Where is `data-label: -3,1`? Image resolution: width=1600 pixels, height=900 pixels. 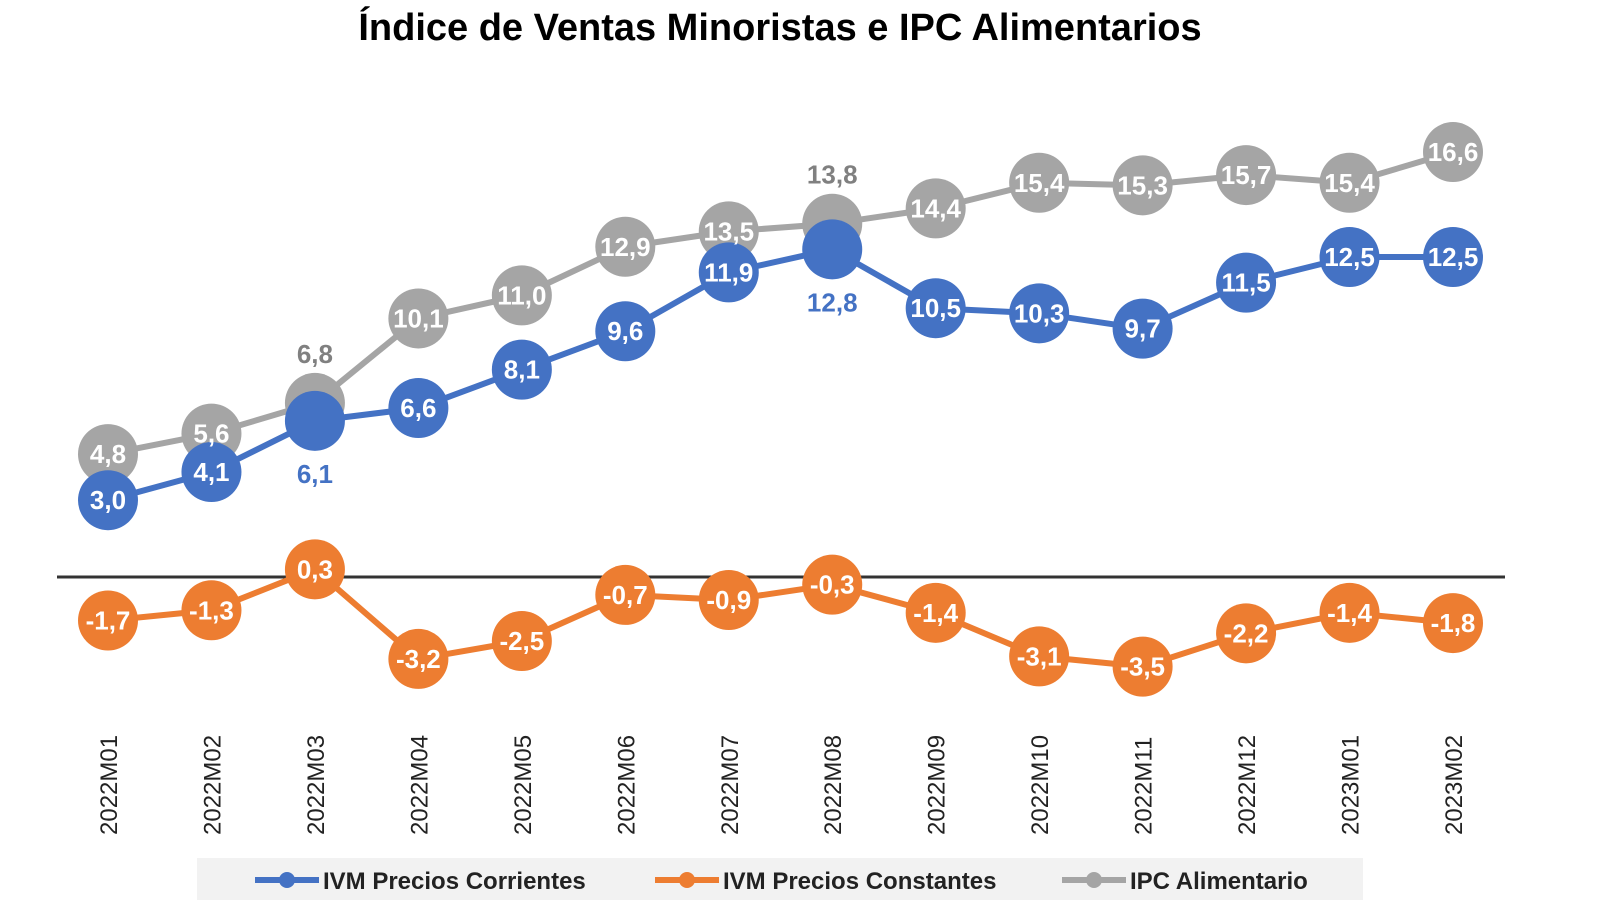 data-label: -3,1 is located at coordinates (1039, 656).